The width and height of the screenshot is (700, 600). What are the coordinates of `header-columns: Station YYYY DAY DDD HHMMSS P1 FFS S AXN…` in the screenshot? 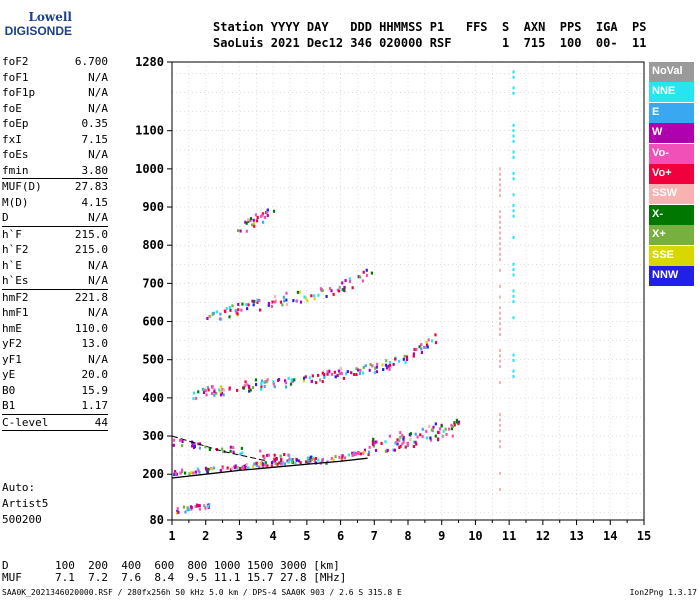 It's located at (430, 27).